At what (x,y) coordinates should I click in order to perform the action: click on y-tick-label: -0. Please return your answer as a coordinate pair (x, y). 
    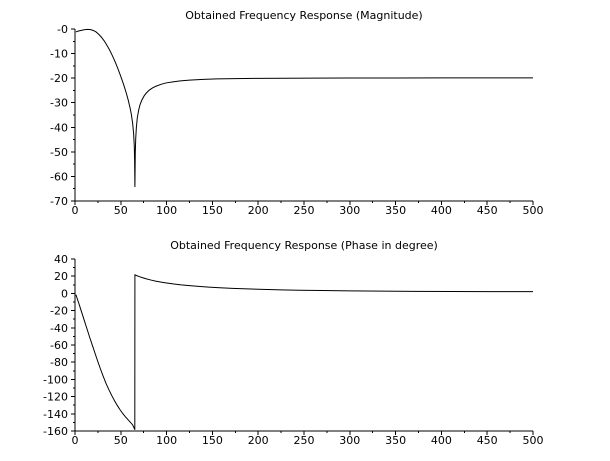
    Looking at the image, I should click on (62, 29).